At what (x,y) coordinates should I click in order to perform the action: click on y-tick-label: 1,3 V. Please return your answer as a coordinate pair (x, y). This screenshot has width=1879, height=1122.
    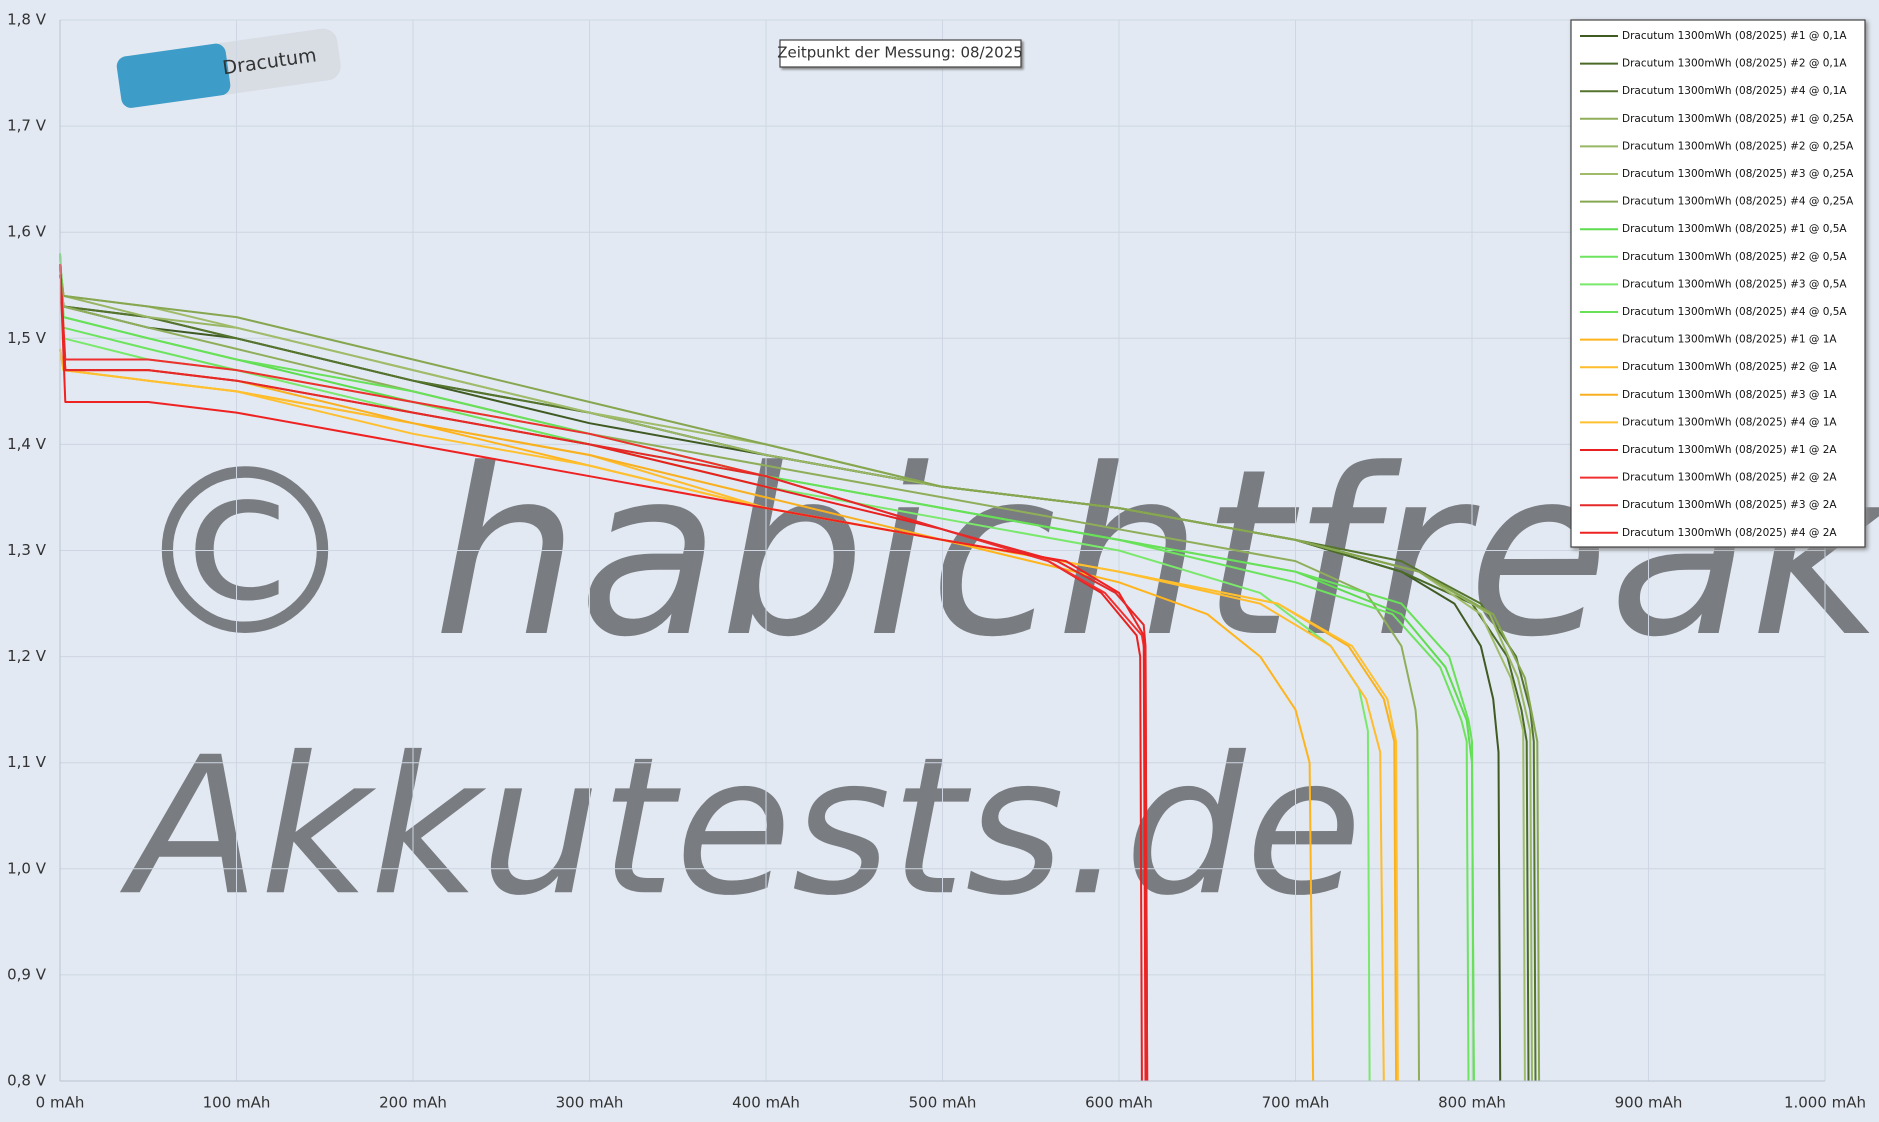
    Looking at the image, I should click on (27, 550).